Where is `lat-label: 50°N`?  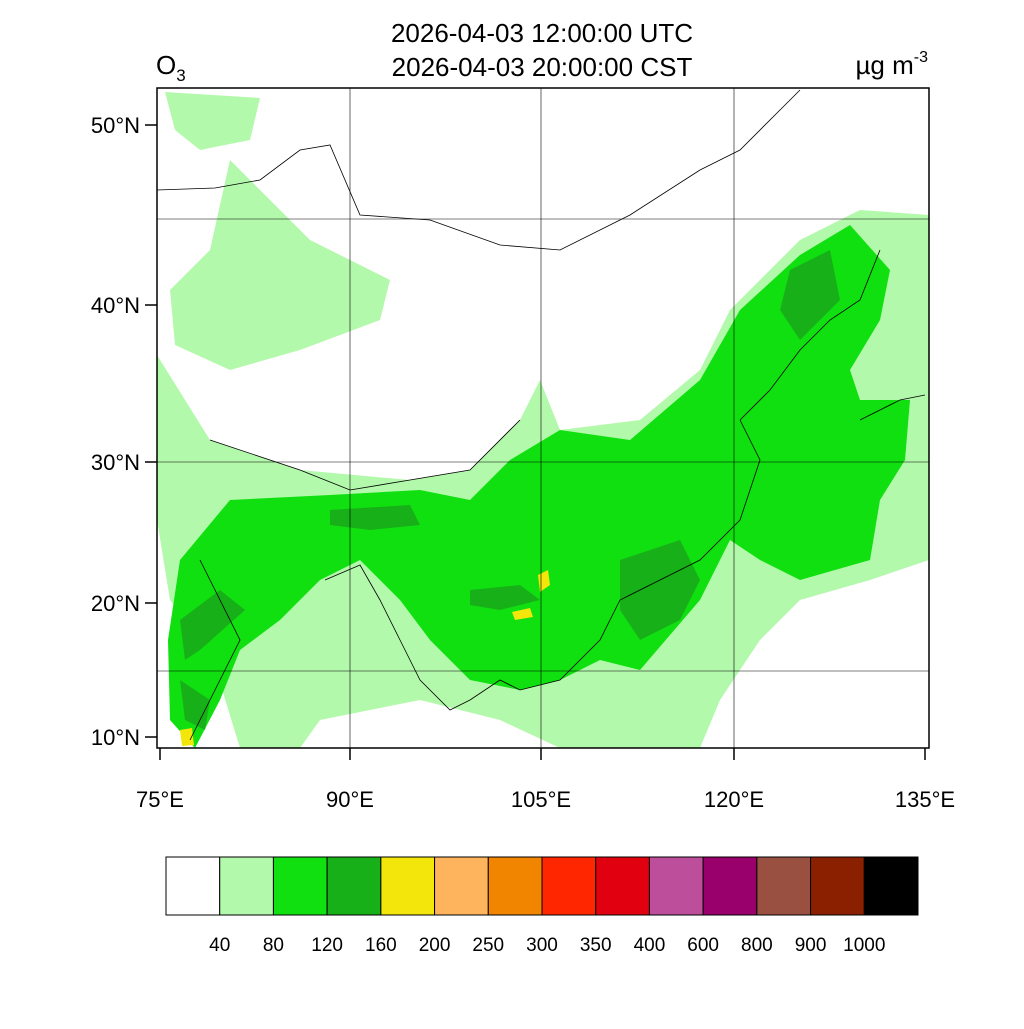
lat-label: 50°N is located at coordinates (115, 125).